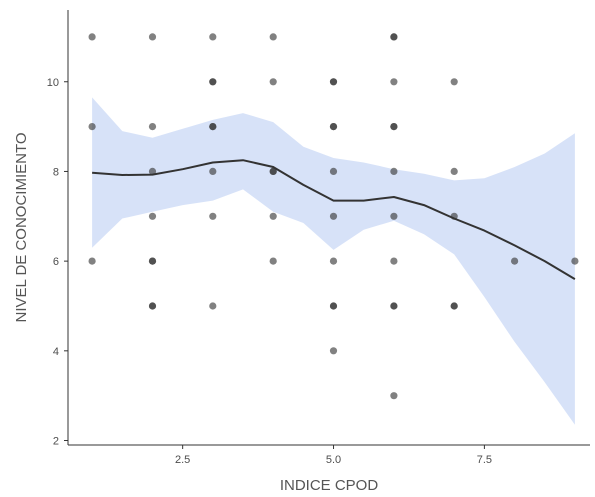  Describe the element at coordinates (53, 83) in the screenshot. I see `y-tick-label: 10` at that location.